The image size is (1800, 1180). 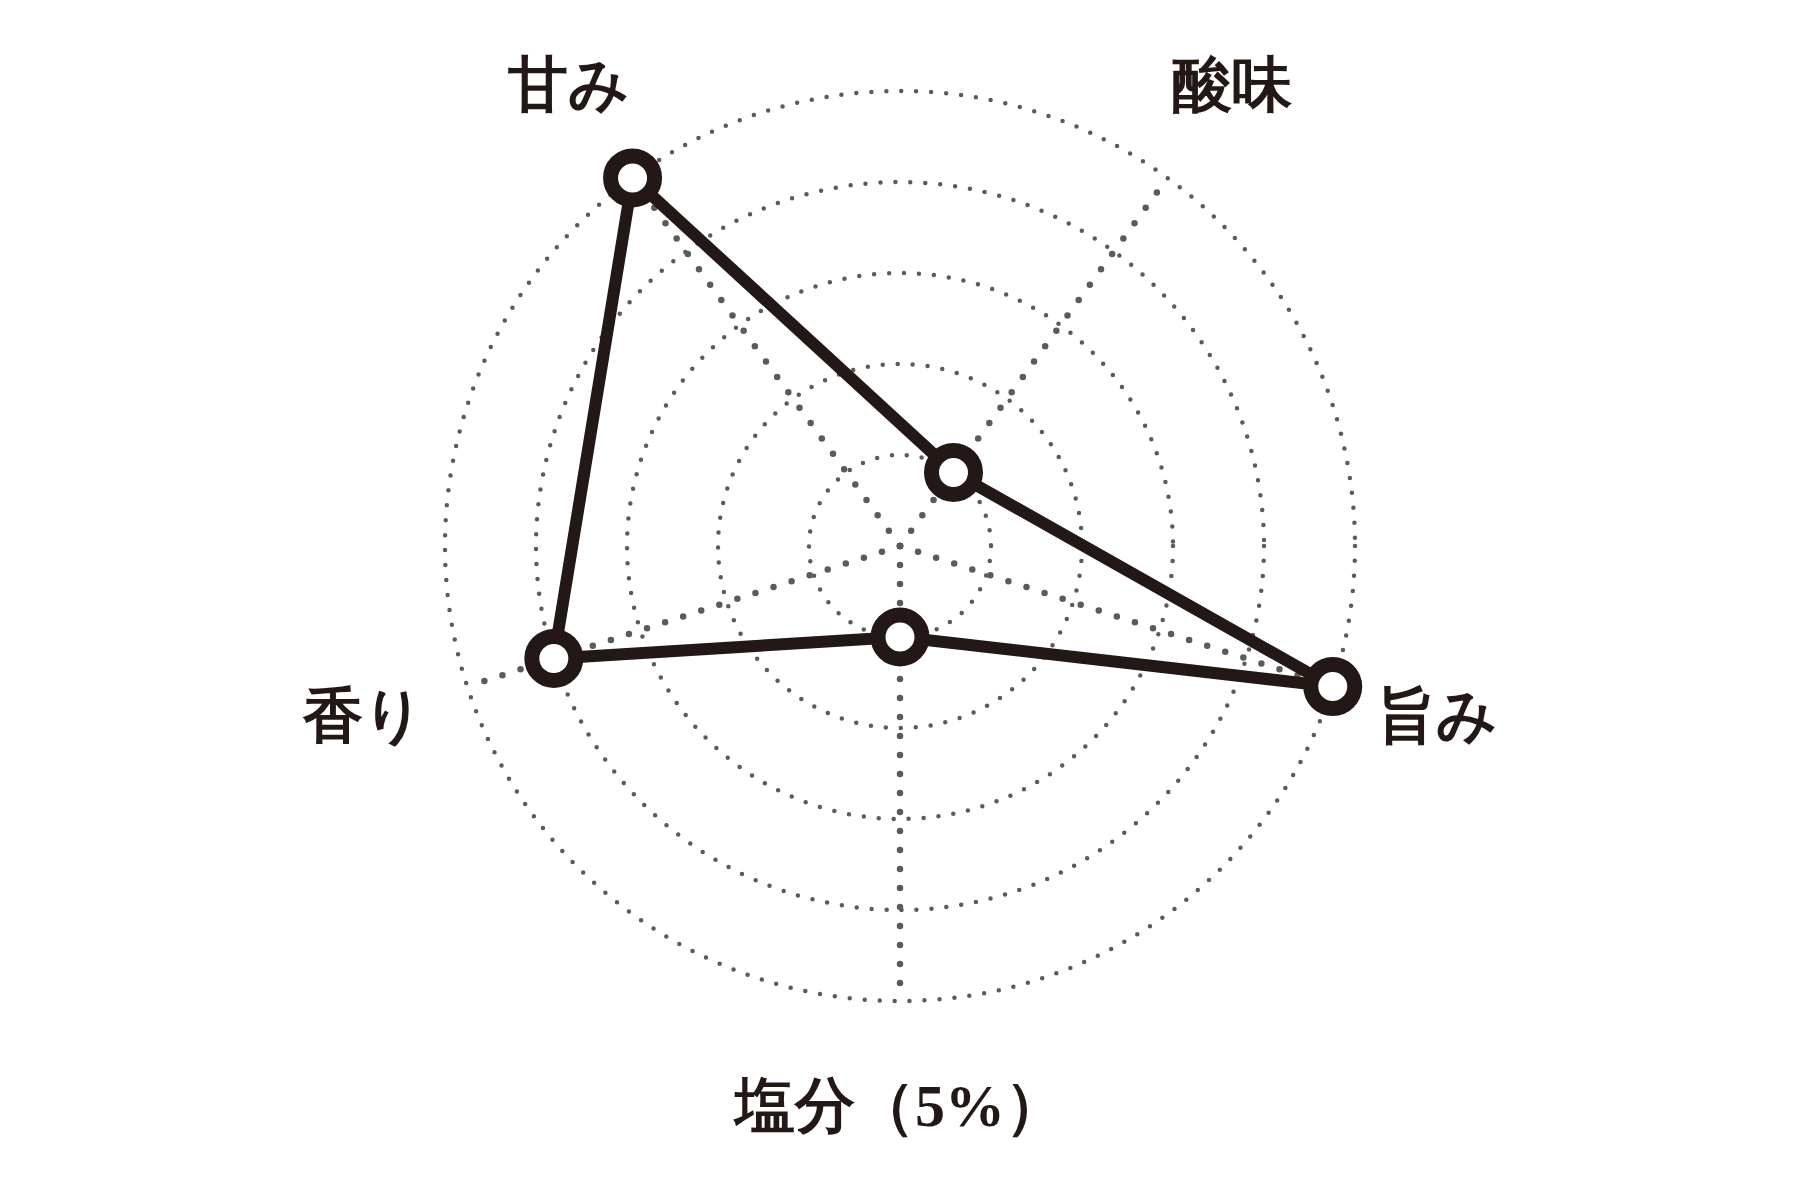 I want to click on spoke-label: 香り, so click(x=362, y=715).